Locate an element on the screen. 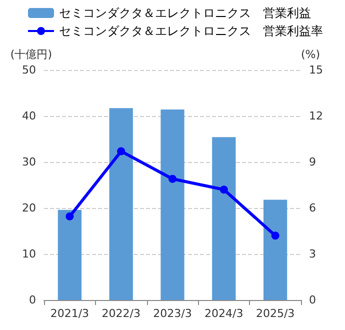  y2-tick-label: 3 is located at coordinates (312, 254).